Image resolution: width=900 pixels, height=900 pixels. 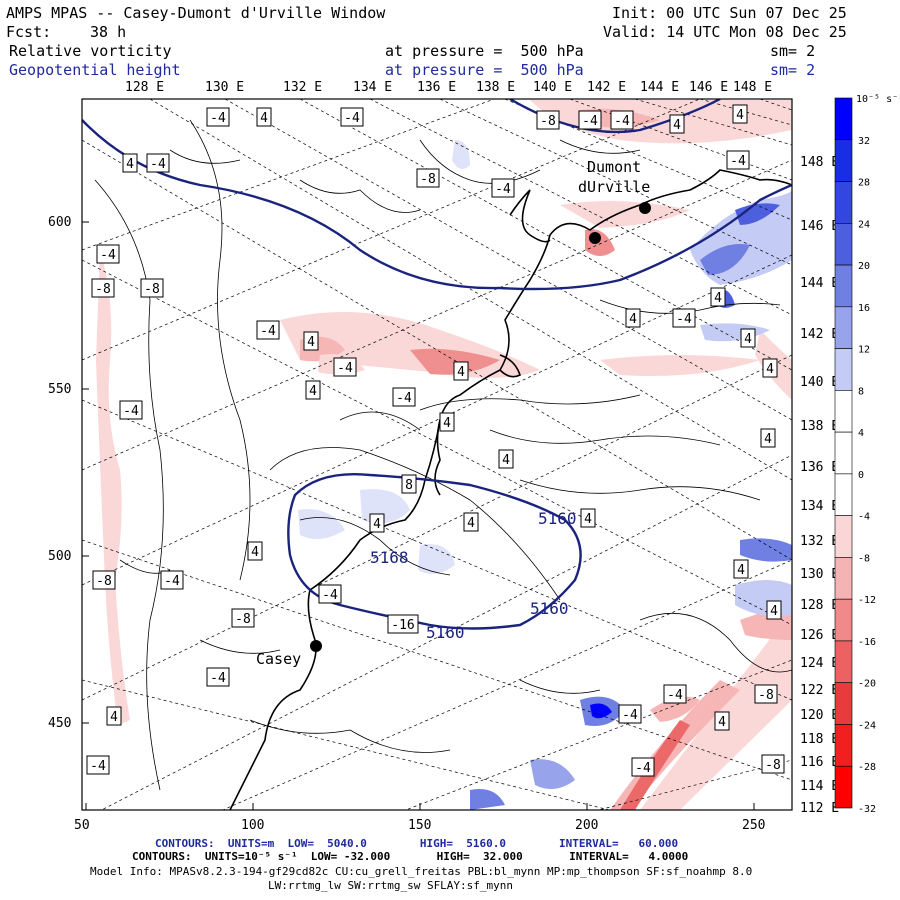 What do you see at coordinates (372, 87) in the screenshot?
I see `top-lon-label: 134 E` at bounding box center [372, 87].